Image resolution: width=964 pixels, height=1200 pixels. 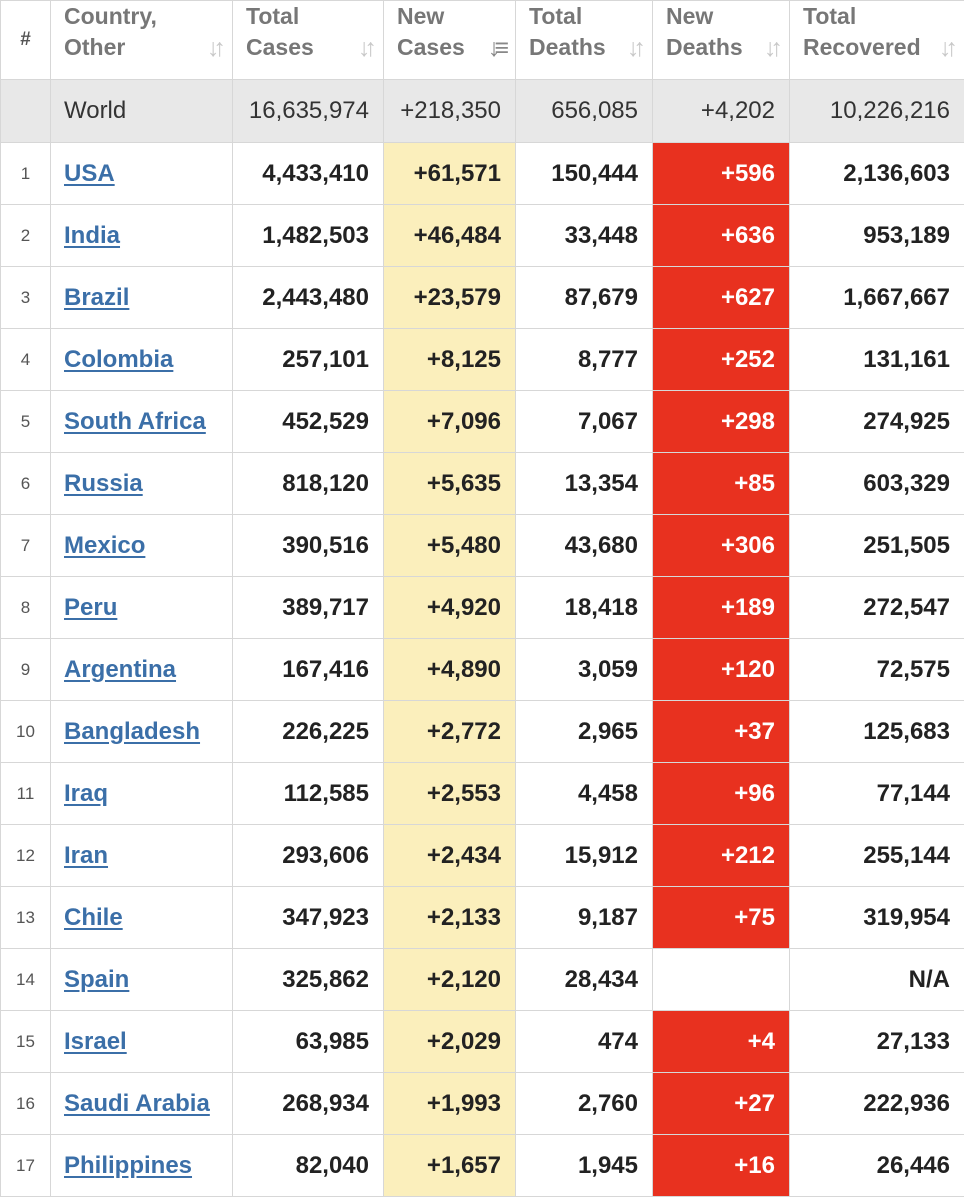 What do you see at coordinates (721, 173) in the screenshot?
I see `new-deaths-cell: +596` at bounding box center [721, 173].